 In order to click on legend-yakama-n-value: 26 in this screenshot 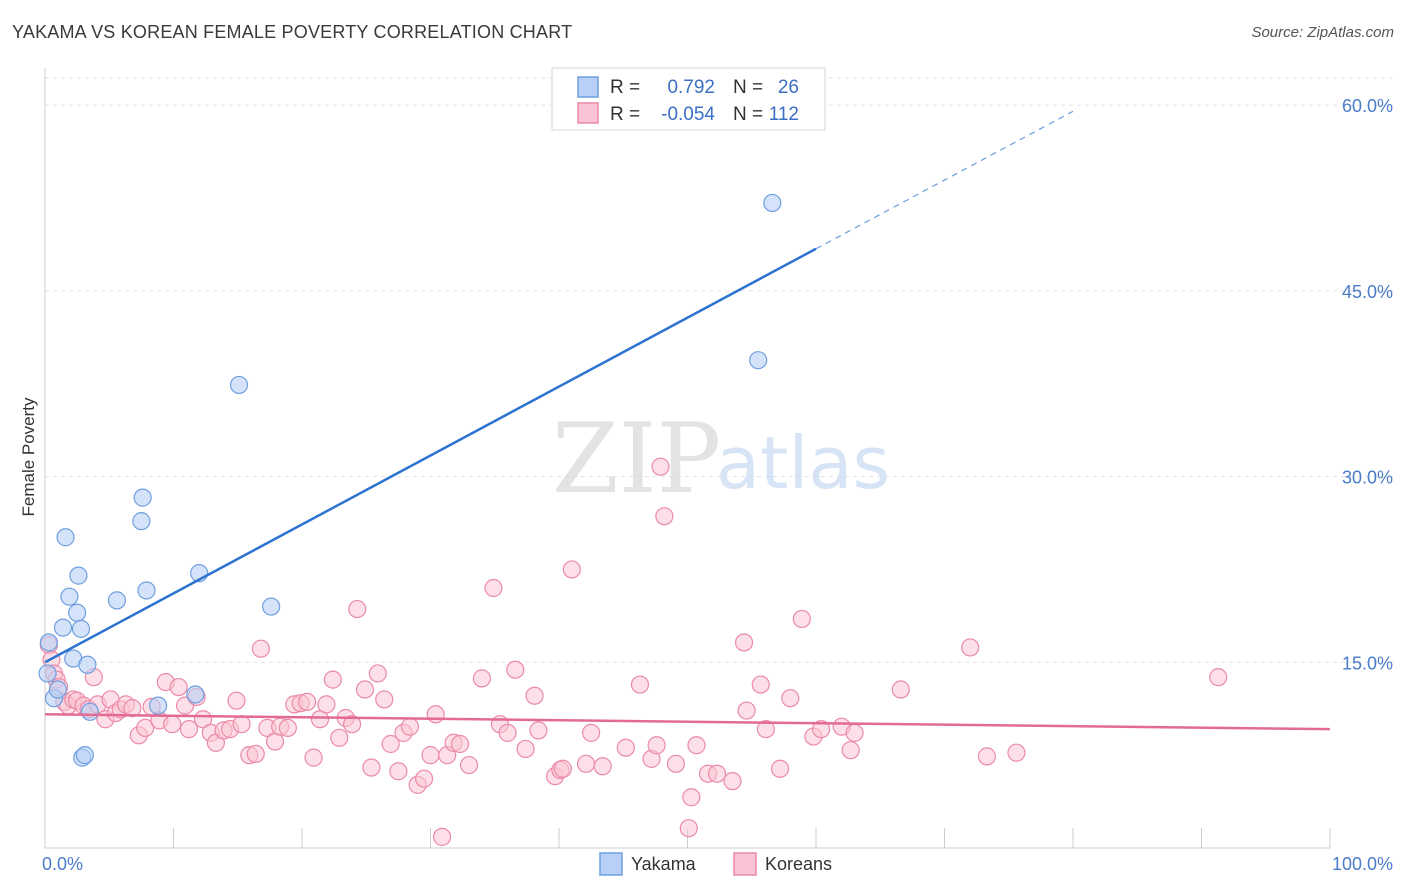, I will do `click(788, 87)`.